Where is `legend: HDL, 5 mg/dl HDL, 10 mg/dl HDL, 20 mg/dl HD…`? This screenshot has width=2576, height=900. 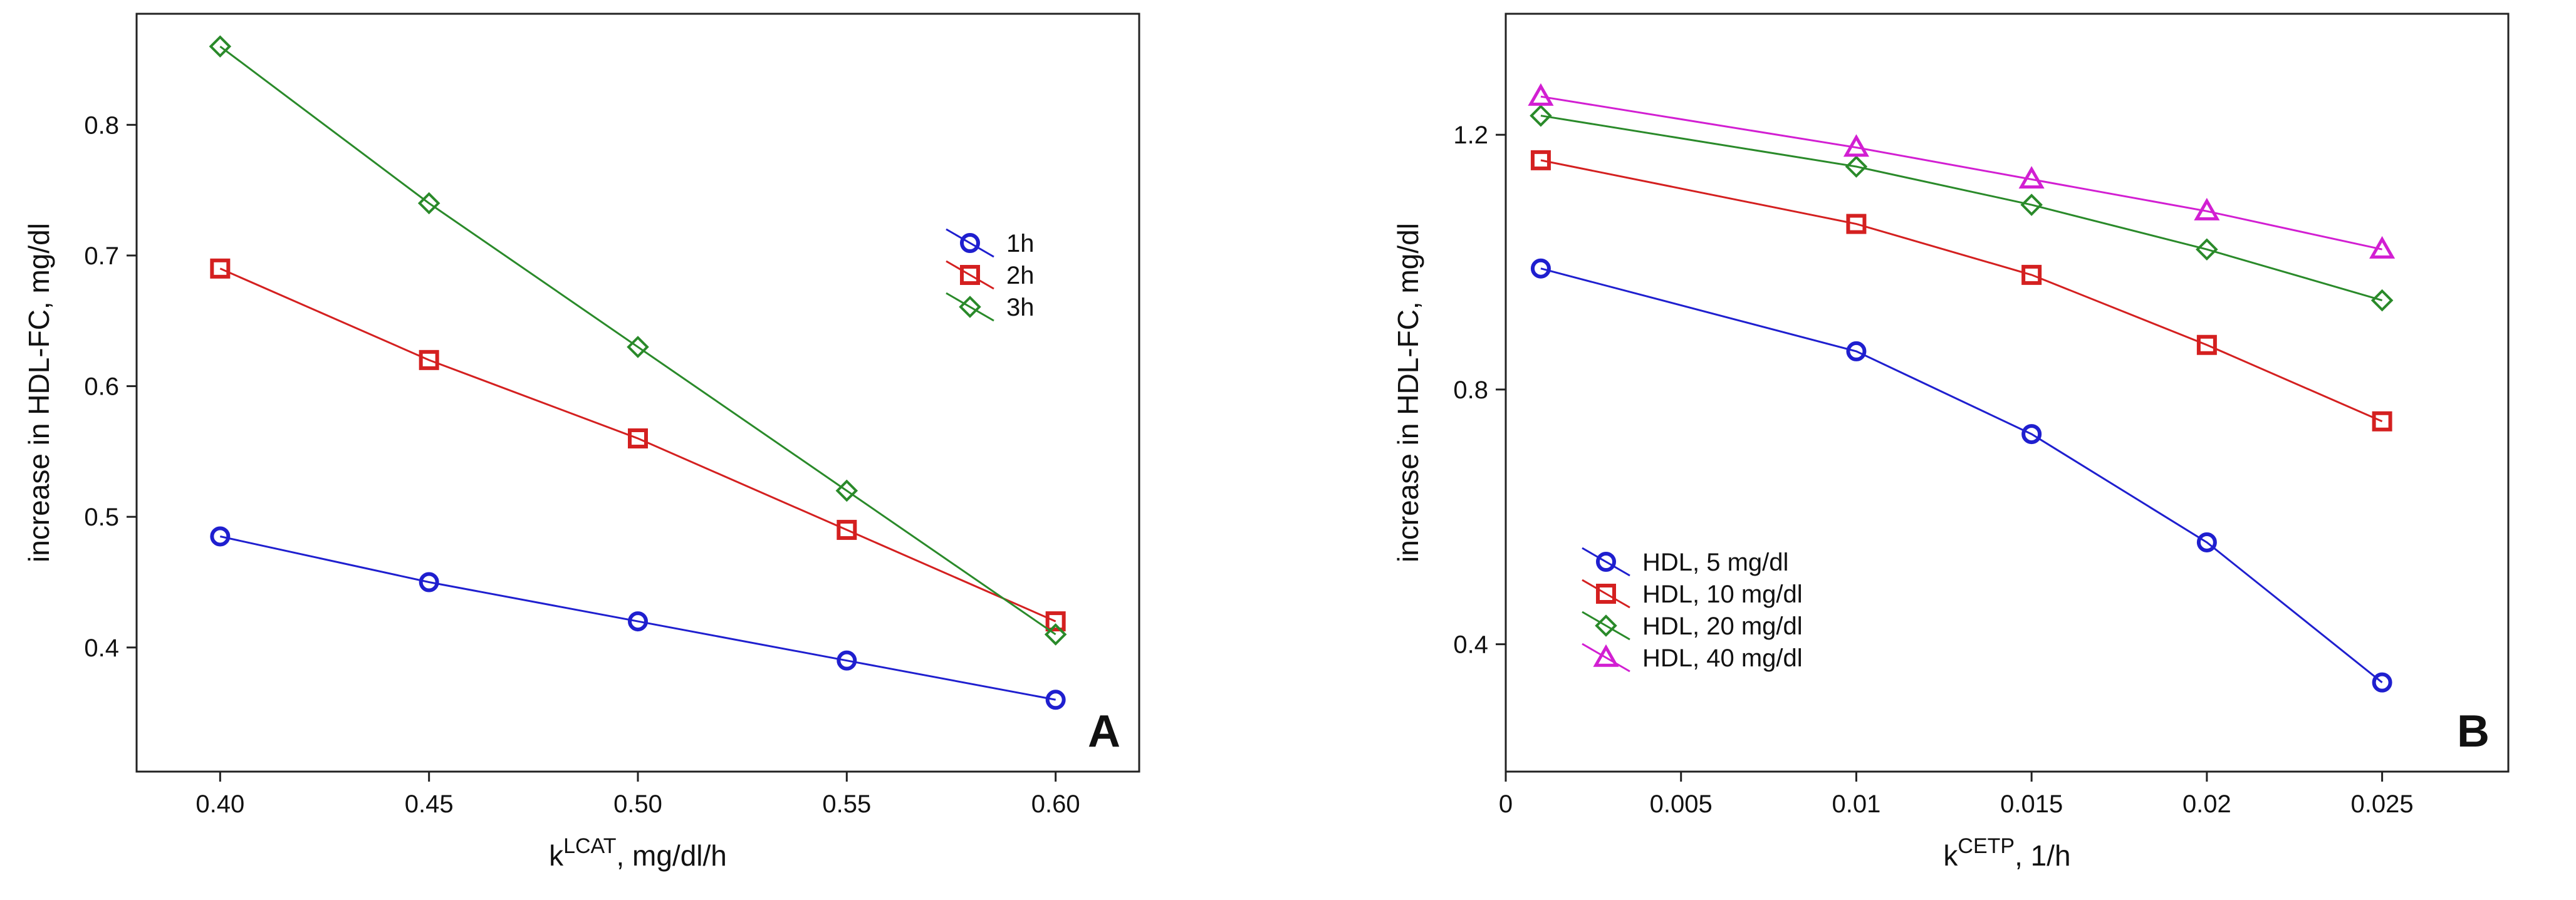
legend: HDL, 5 mg/dl HDL, 10 mg/dl HDL, 20 mg/dl HD… is located at coordinates (1692, 610).